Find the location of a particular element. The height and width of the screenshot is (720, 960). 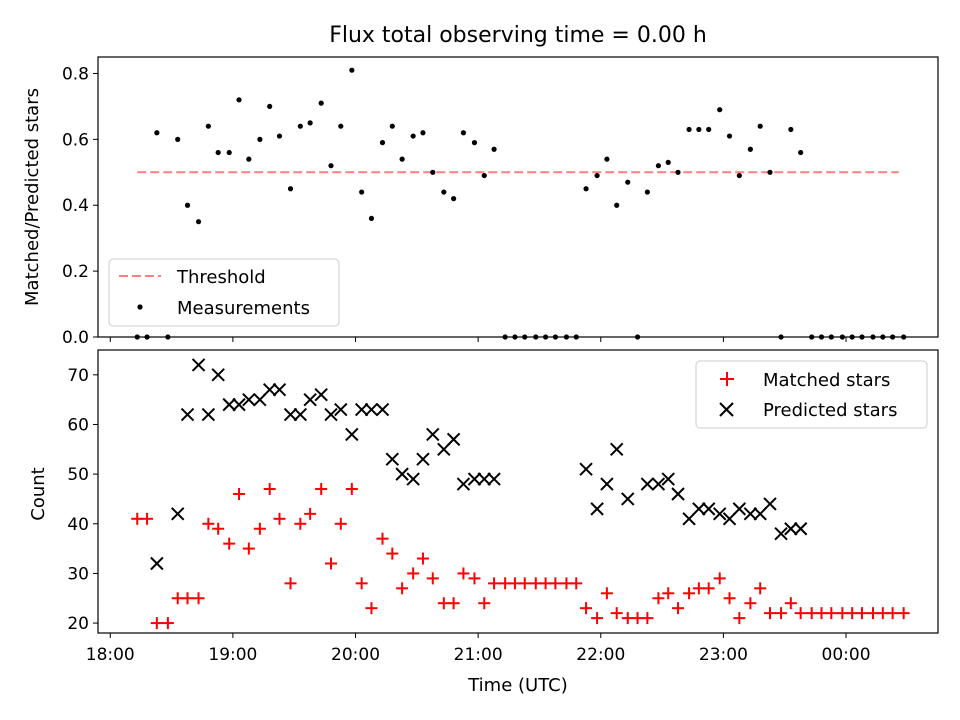

measurements-legend-label: Measurements is located at coordinates (243, 308).